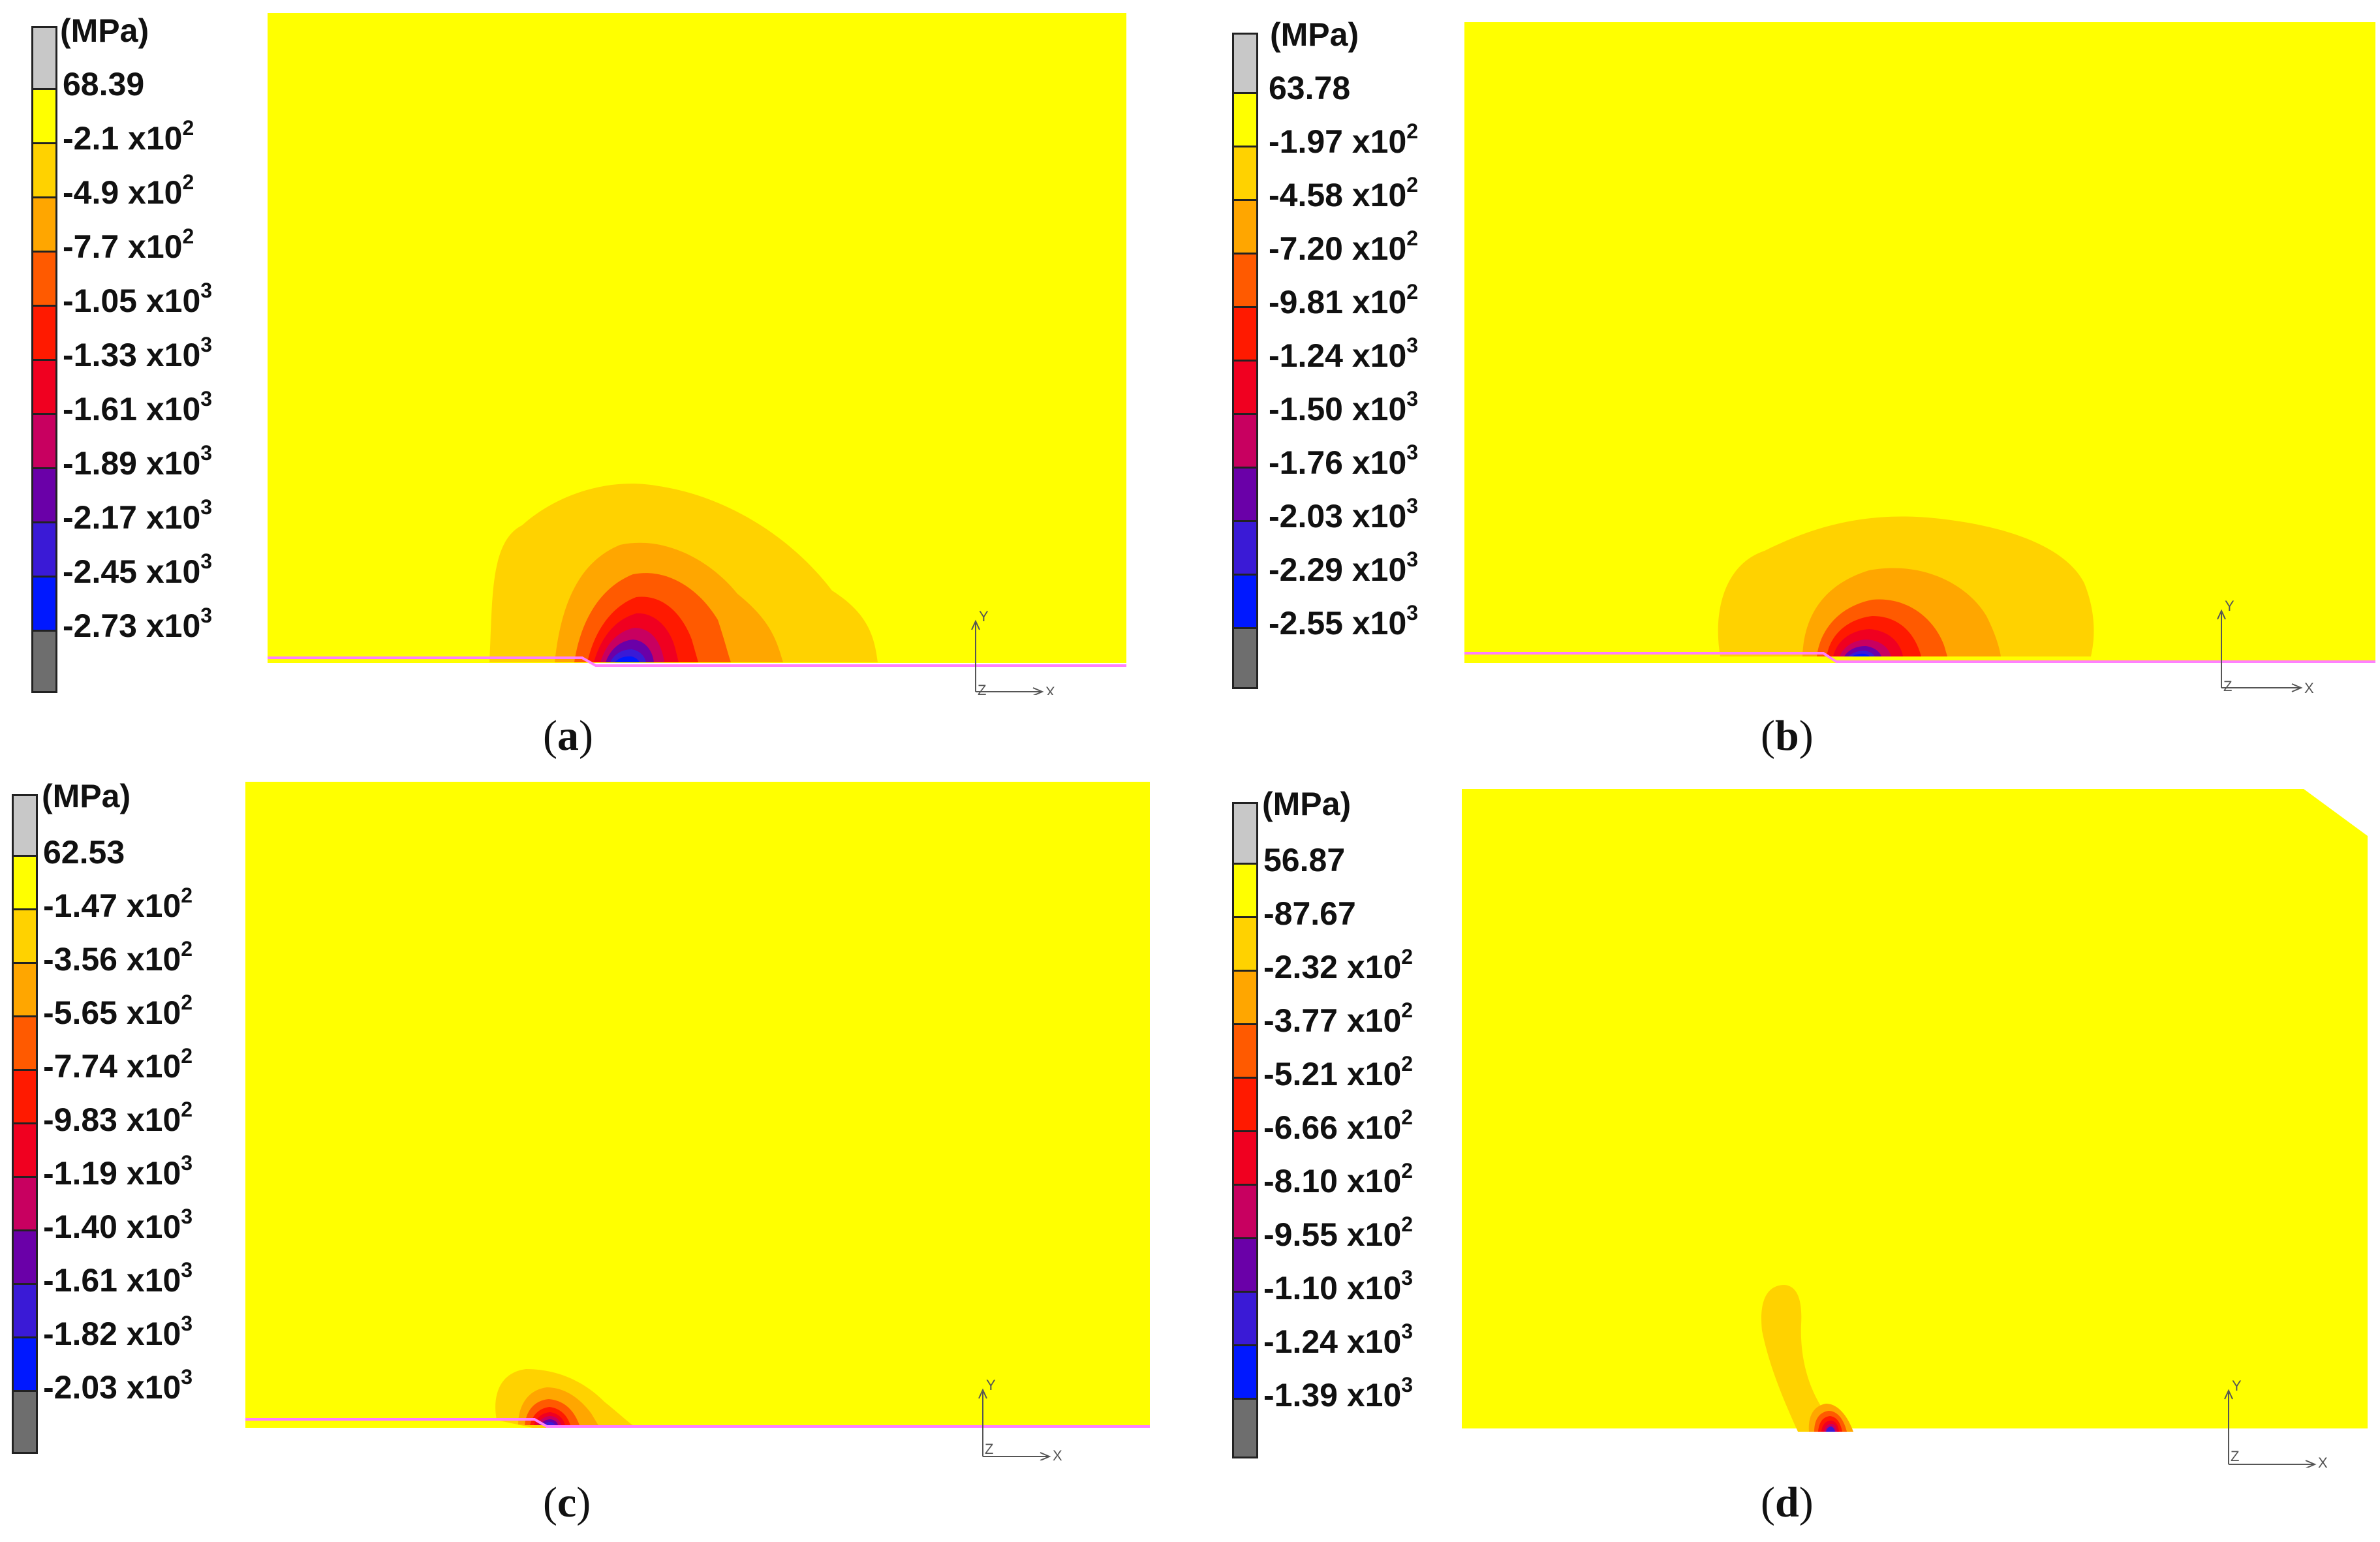  What do you see at coordinates (1344, 568) in the screenshot?
I see `legend-label: -2.29 x10³` at bounding box center [1344, 568].